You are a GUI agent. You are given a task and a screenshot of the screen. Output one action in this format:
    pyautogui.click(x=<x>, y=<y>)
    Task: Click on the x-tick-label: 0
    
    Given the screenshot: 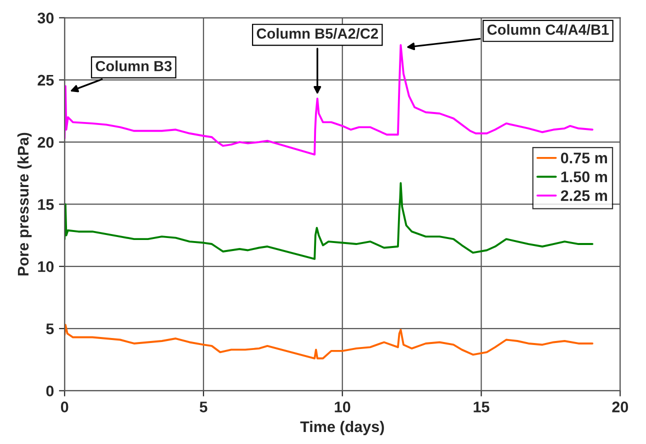 What is the action you would take?
    pyautogui.click(x=64, y=407)
    